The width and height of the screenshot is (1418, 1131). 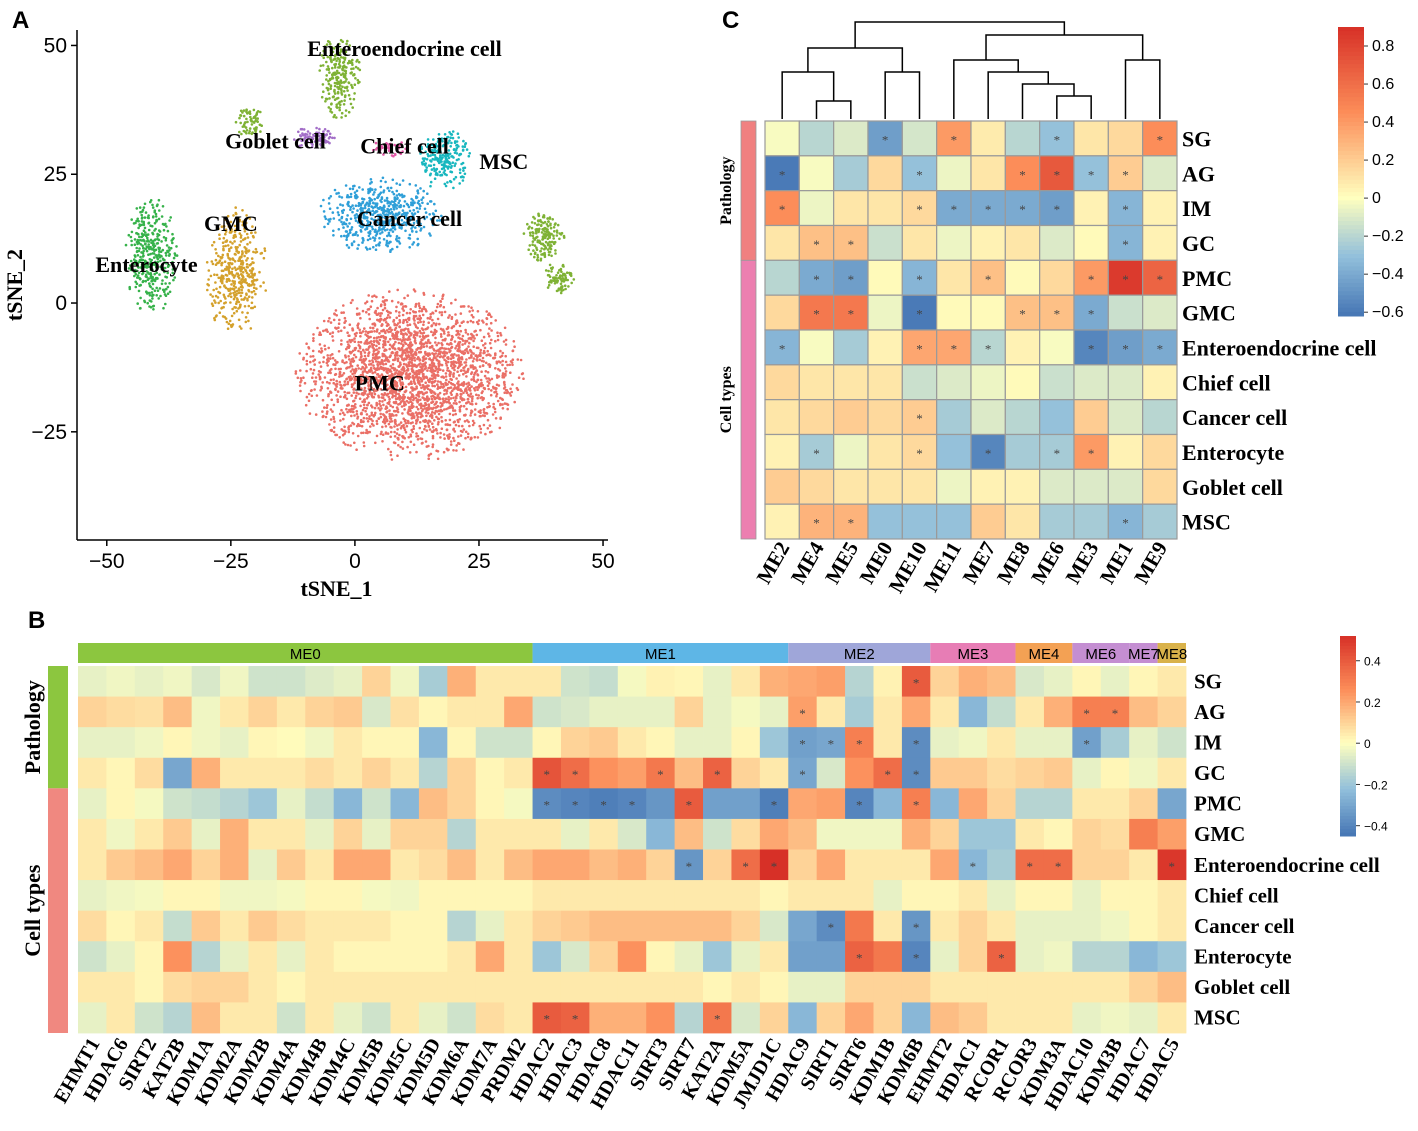 I want to click on module-label: ME2, so click(x=859, y=654).